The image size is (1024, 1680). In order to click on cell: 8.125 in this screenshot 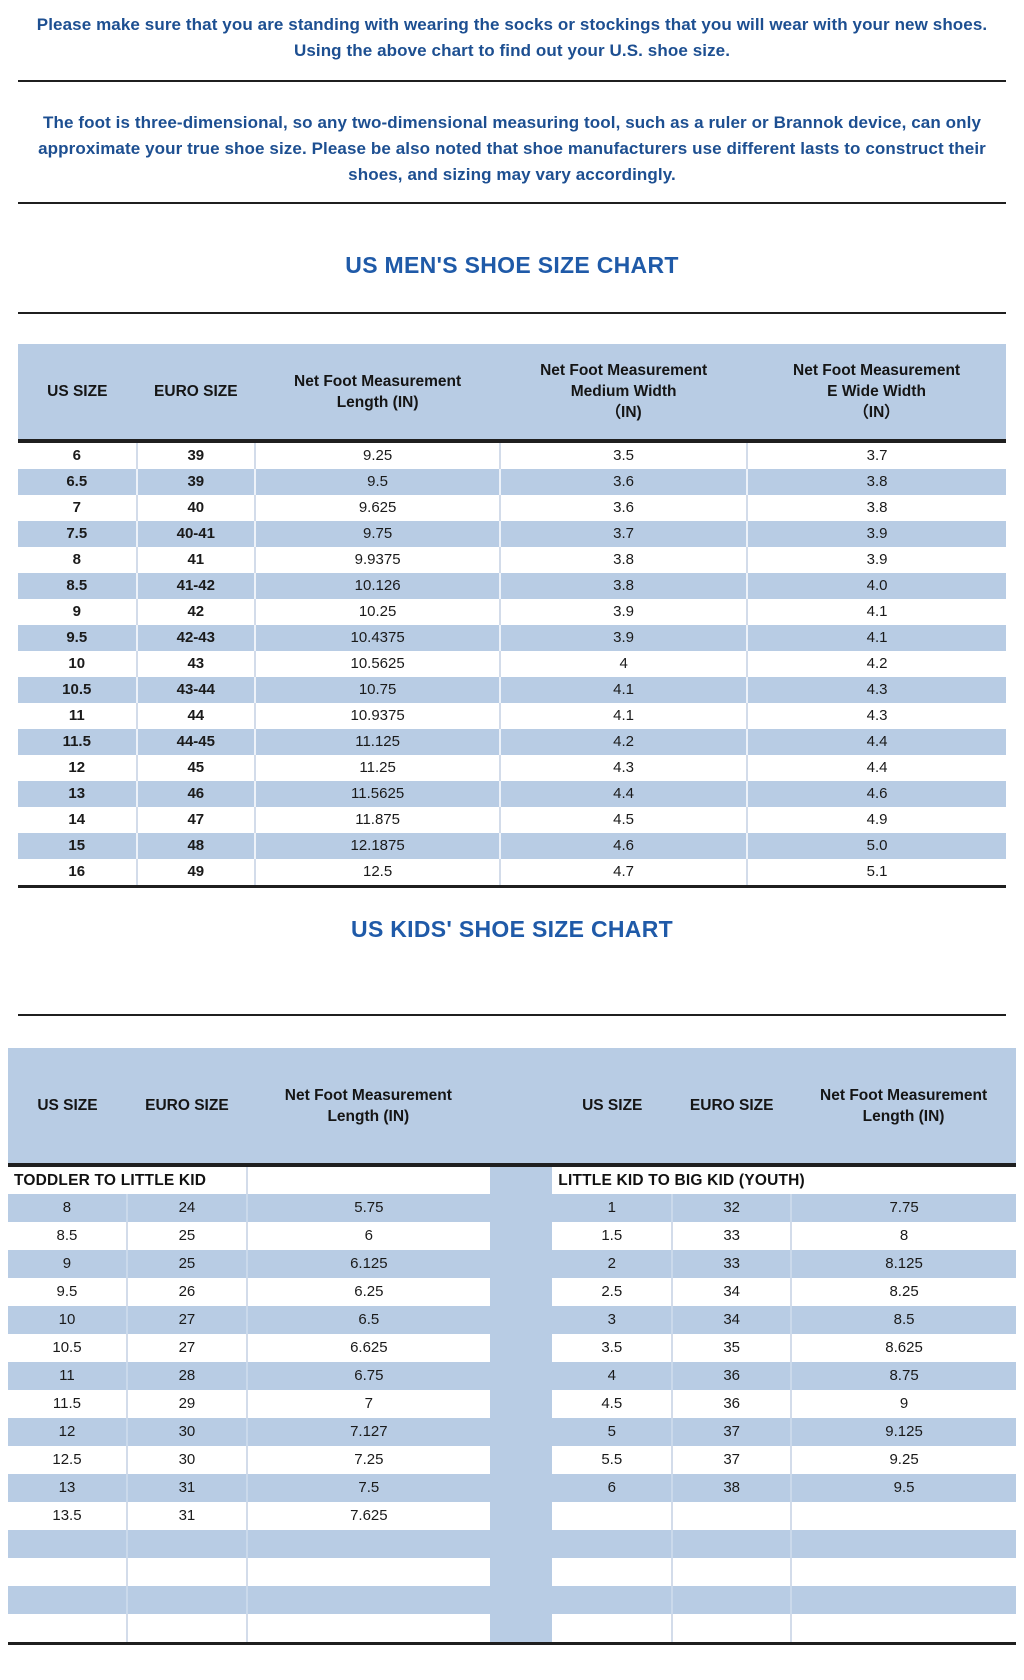, I will do `click(903, 1264)`.